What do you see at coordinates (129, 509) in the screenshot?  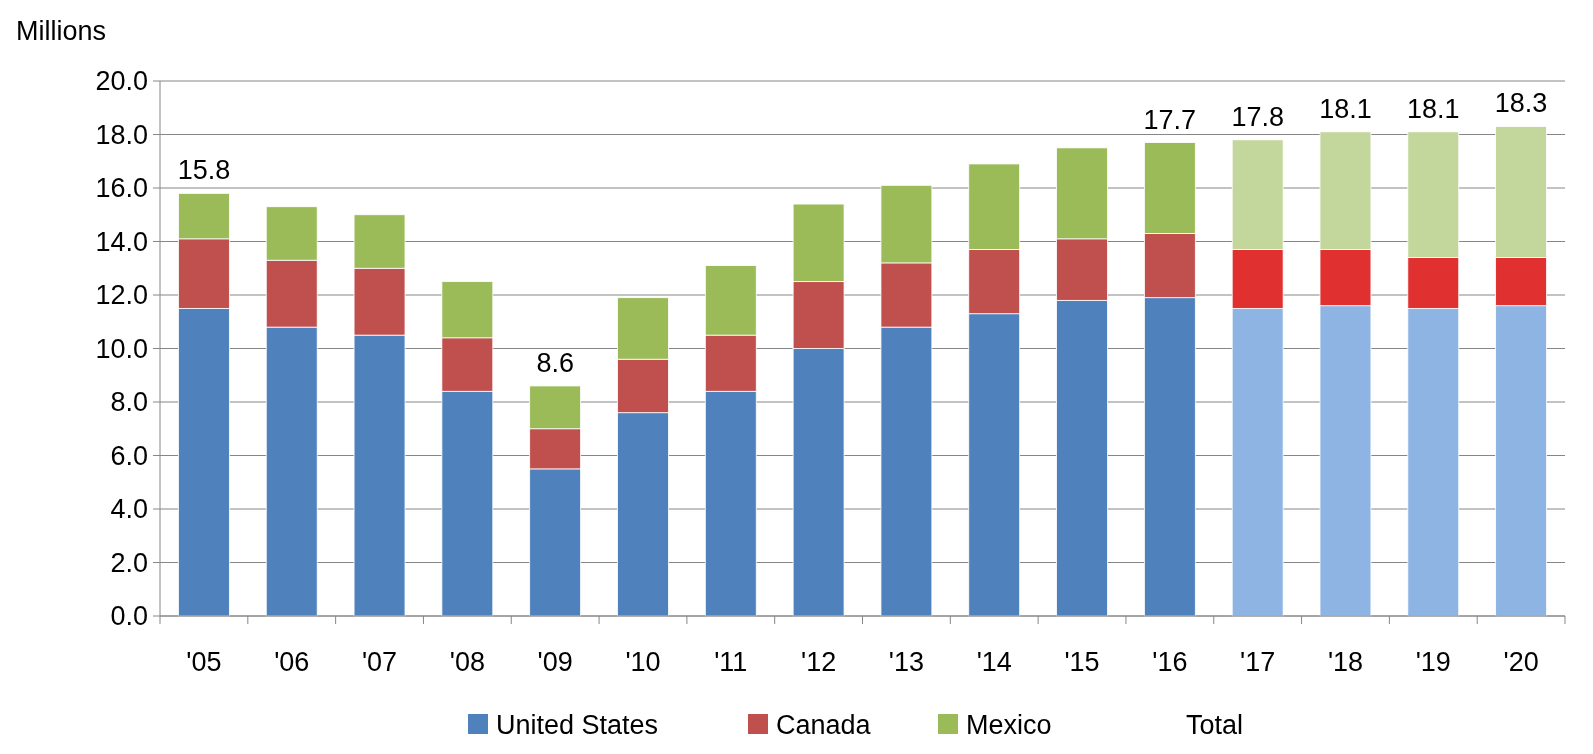 I see `y-tick-label: 4.0` at bounding box center [129, 509].